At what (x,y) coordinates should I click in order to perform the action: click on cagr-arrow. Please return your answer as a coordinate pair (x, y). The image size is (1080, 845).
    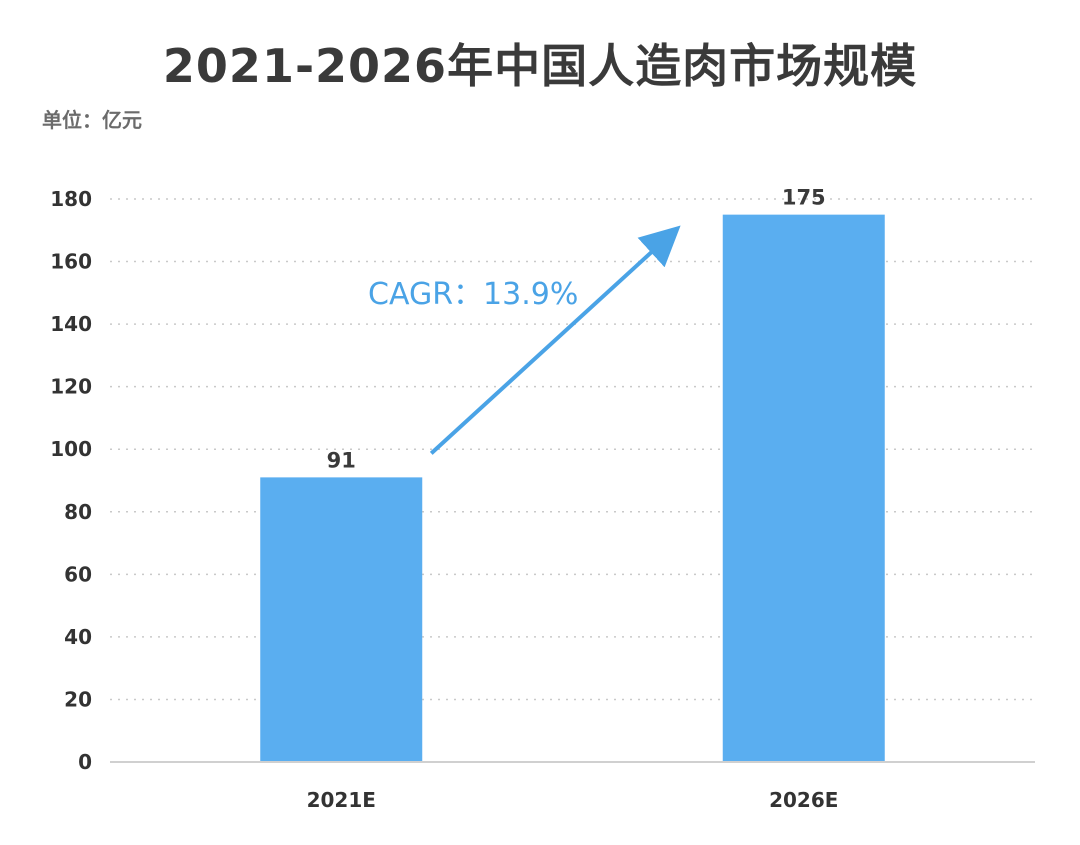
    Looking at the image, I should click on (555, 340).